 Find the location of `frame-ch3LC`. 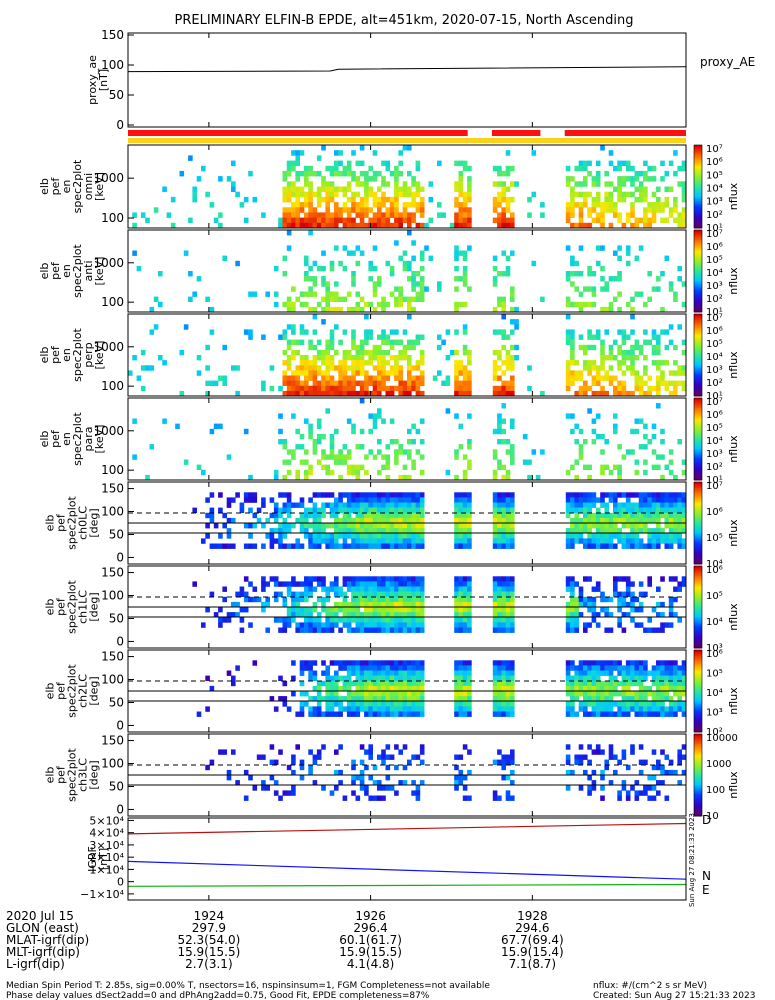

frame-ch3LC is located at coordinates (407, 775).